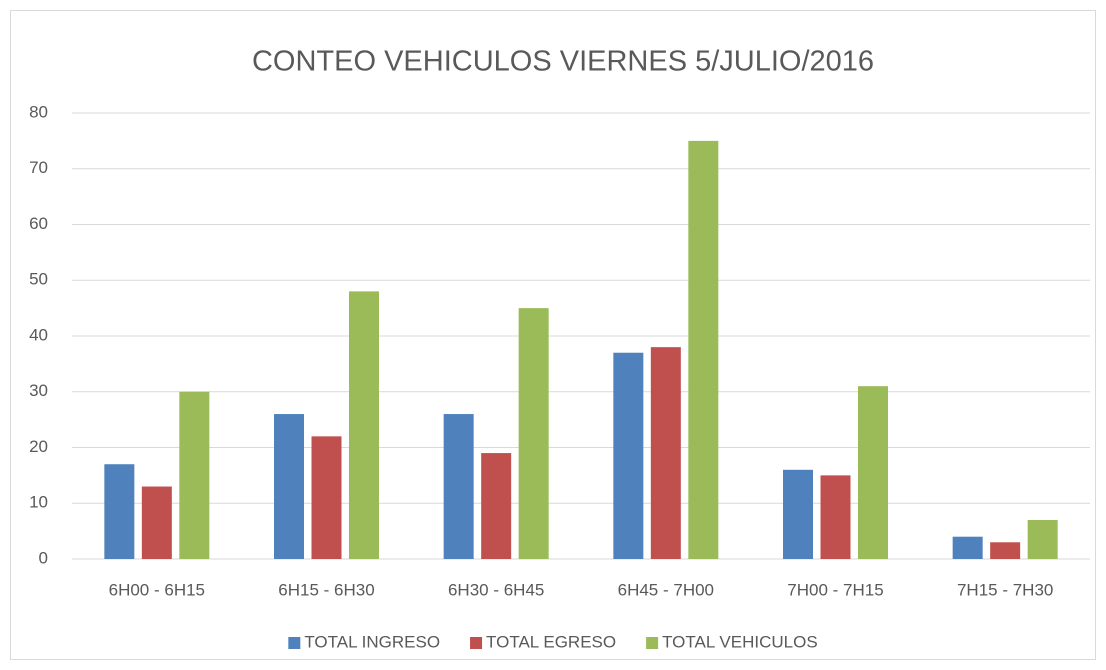  I want to click on y-tick-label: 50, so click(38, 279).